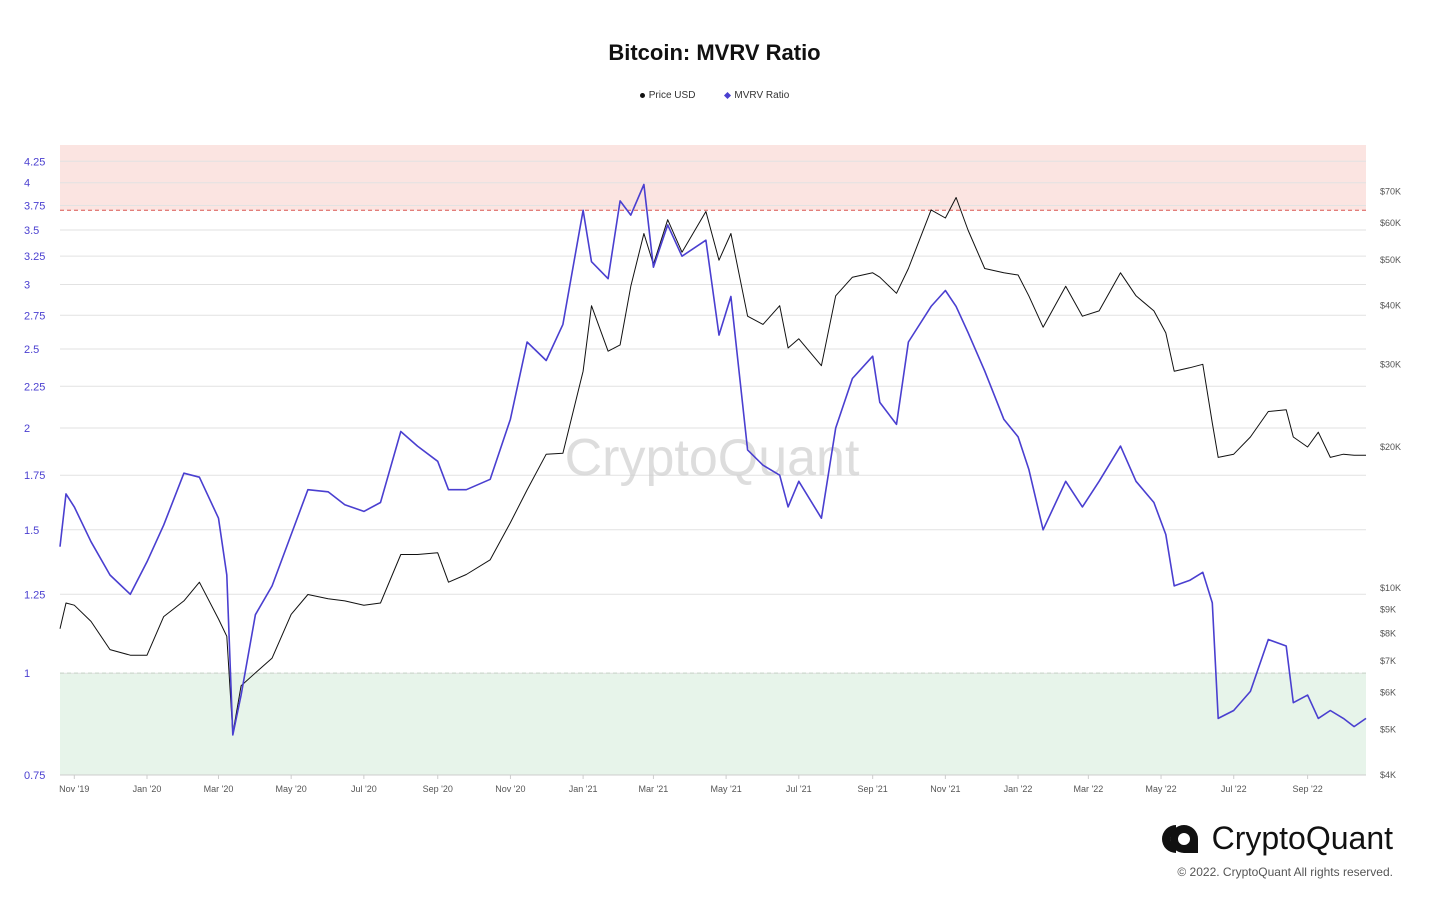 The width and height of the screenshot is (1429, 900). I want to click on chart-title: Bitcoin: MVRV Ratio, so click(714, 52).